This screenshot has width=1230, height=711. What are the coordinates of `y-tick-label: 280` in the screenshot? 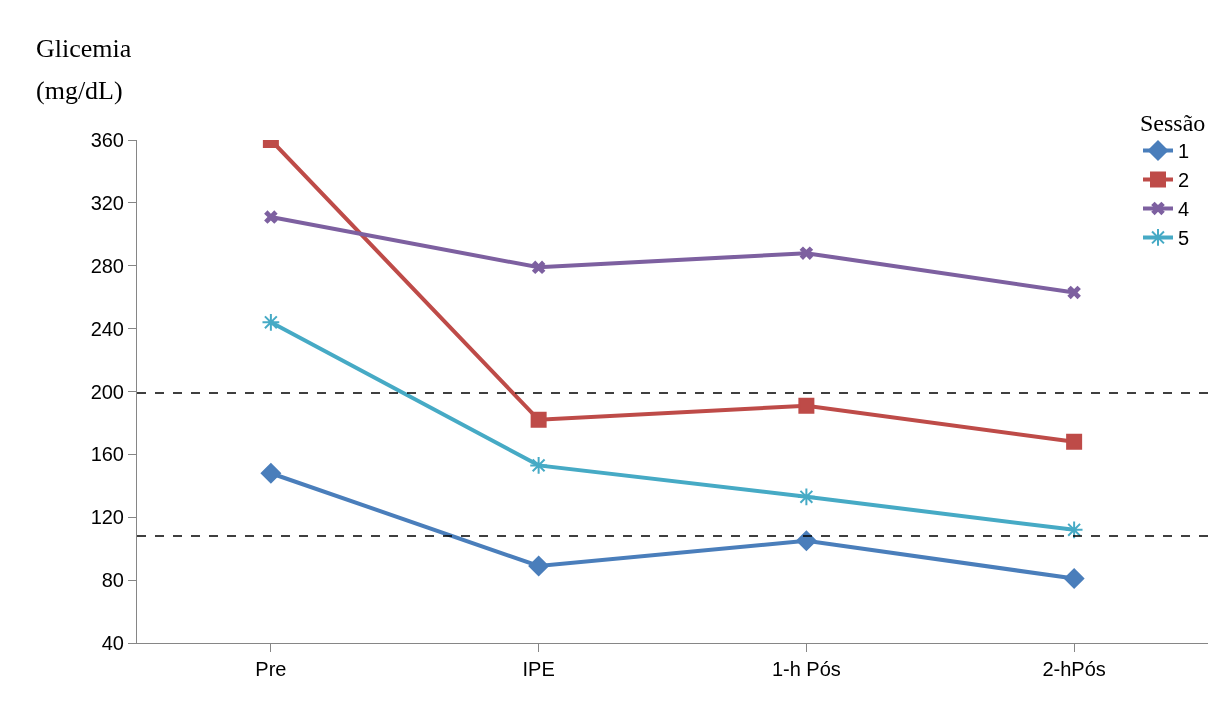 It's located at (107, 265).